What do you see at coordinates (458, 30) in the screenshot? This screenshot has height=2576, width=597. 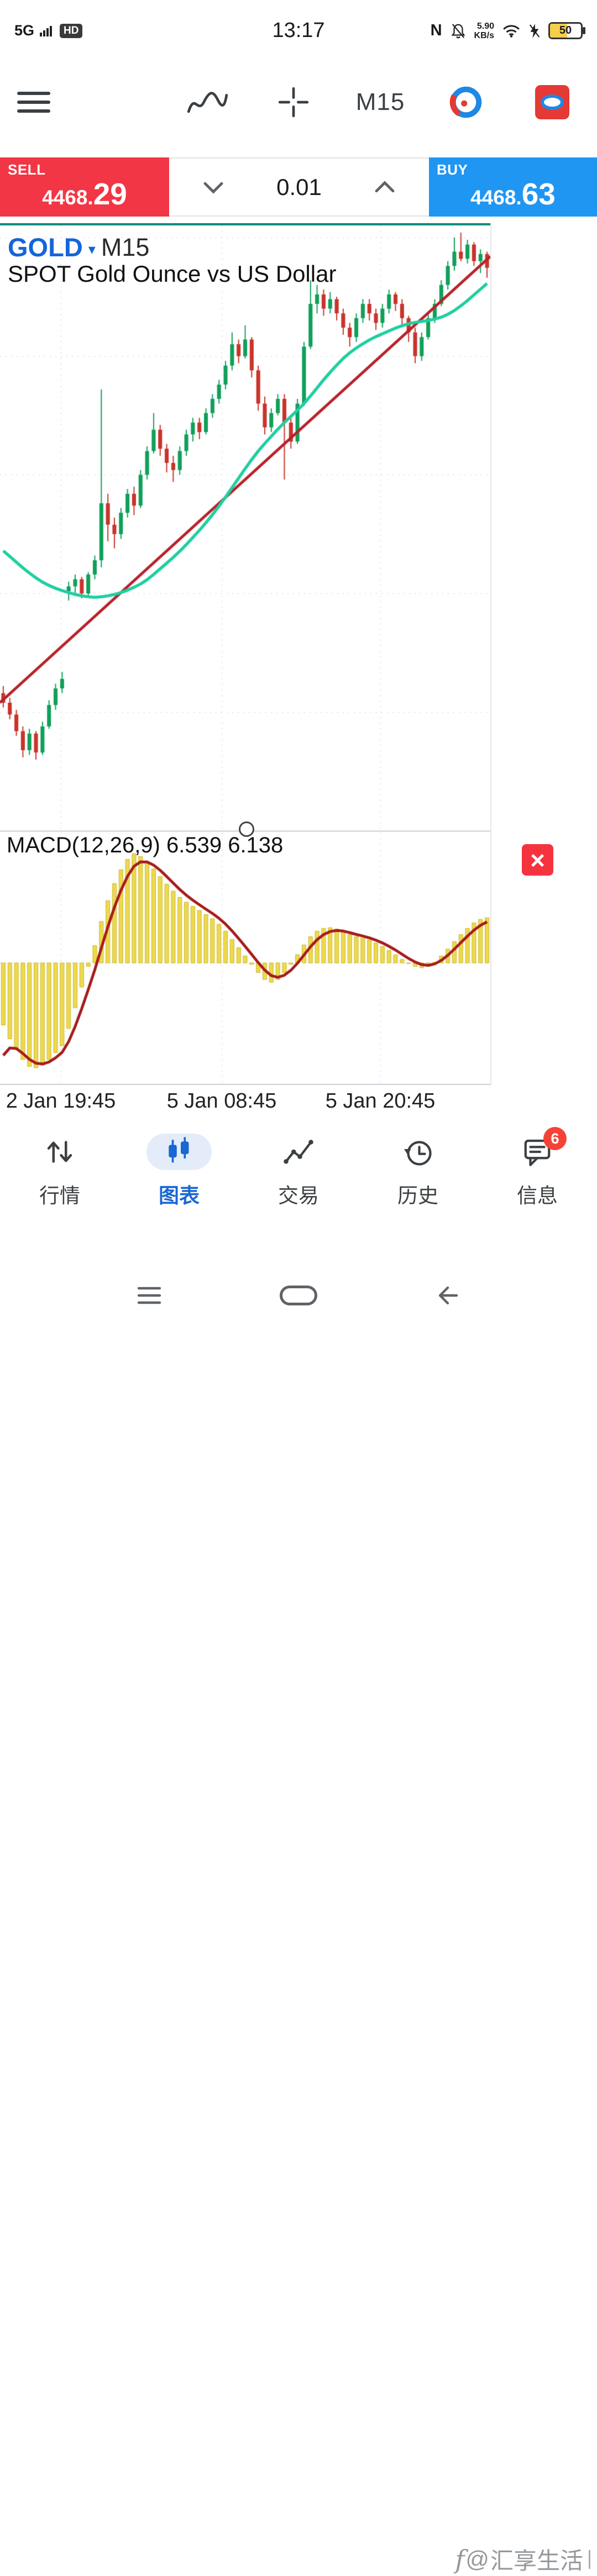 I see `mute-bell-icon` at bounding box center [458, 30].